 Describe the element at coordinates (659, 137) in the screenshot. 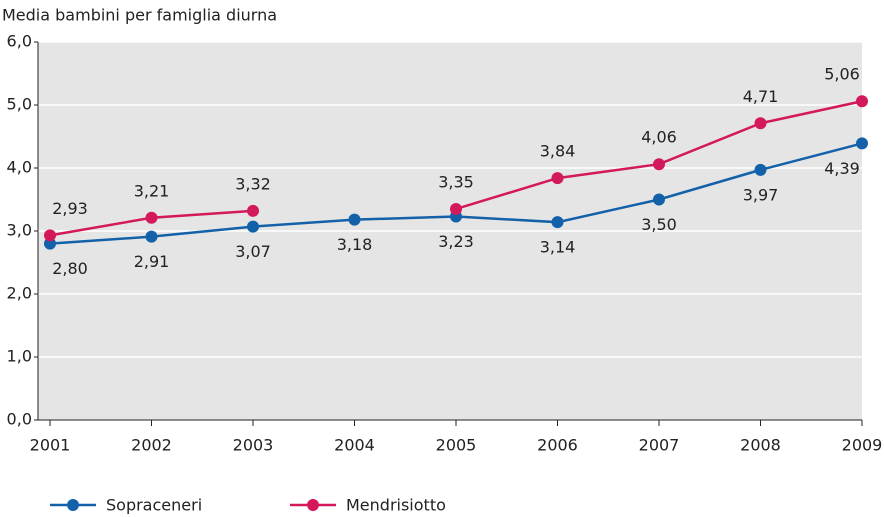

I see `data-label: 4,06` at that location.